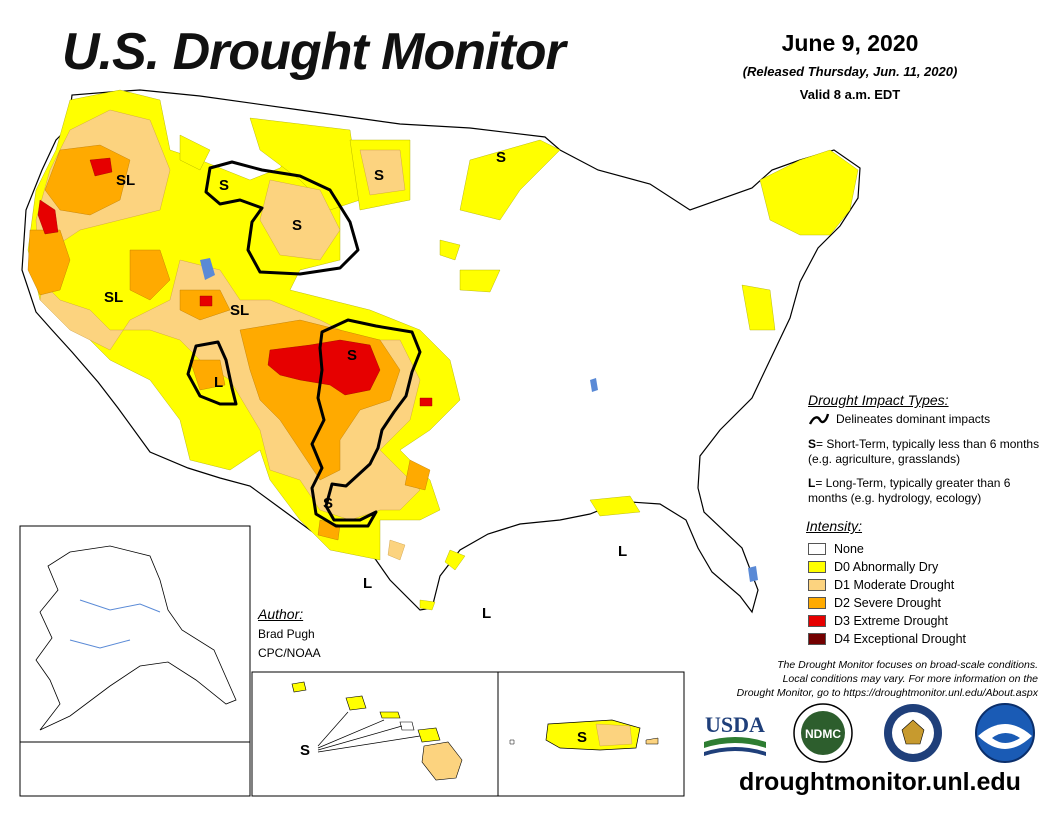 The width and height of the screenshot is (1056, 816). Describe the element at coordinates (305, 750) in the screenshot. I see `map-label-s-hawaii: S` at that location.